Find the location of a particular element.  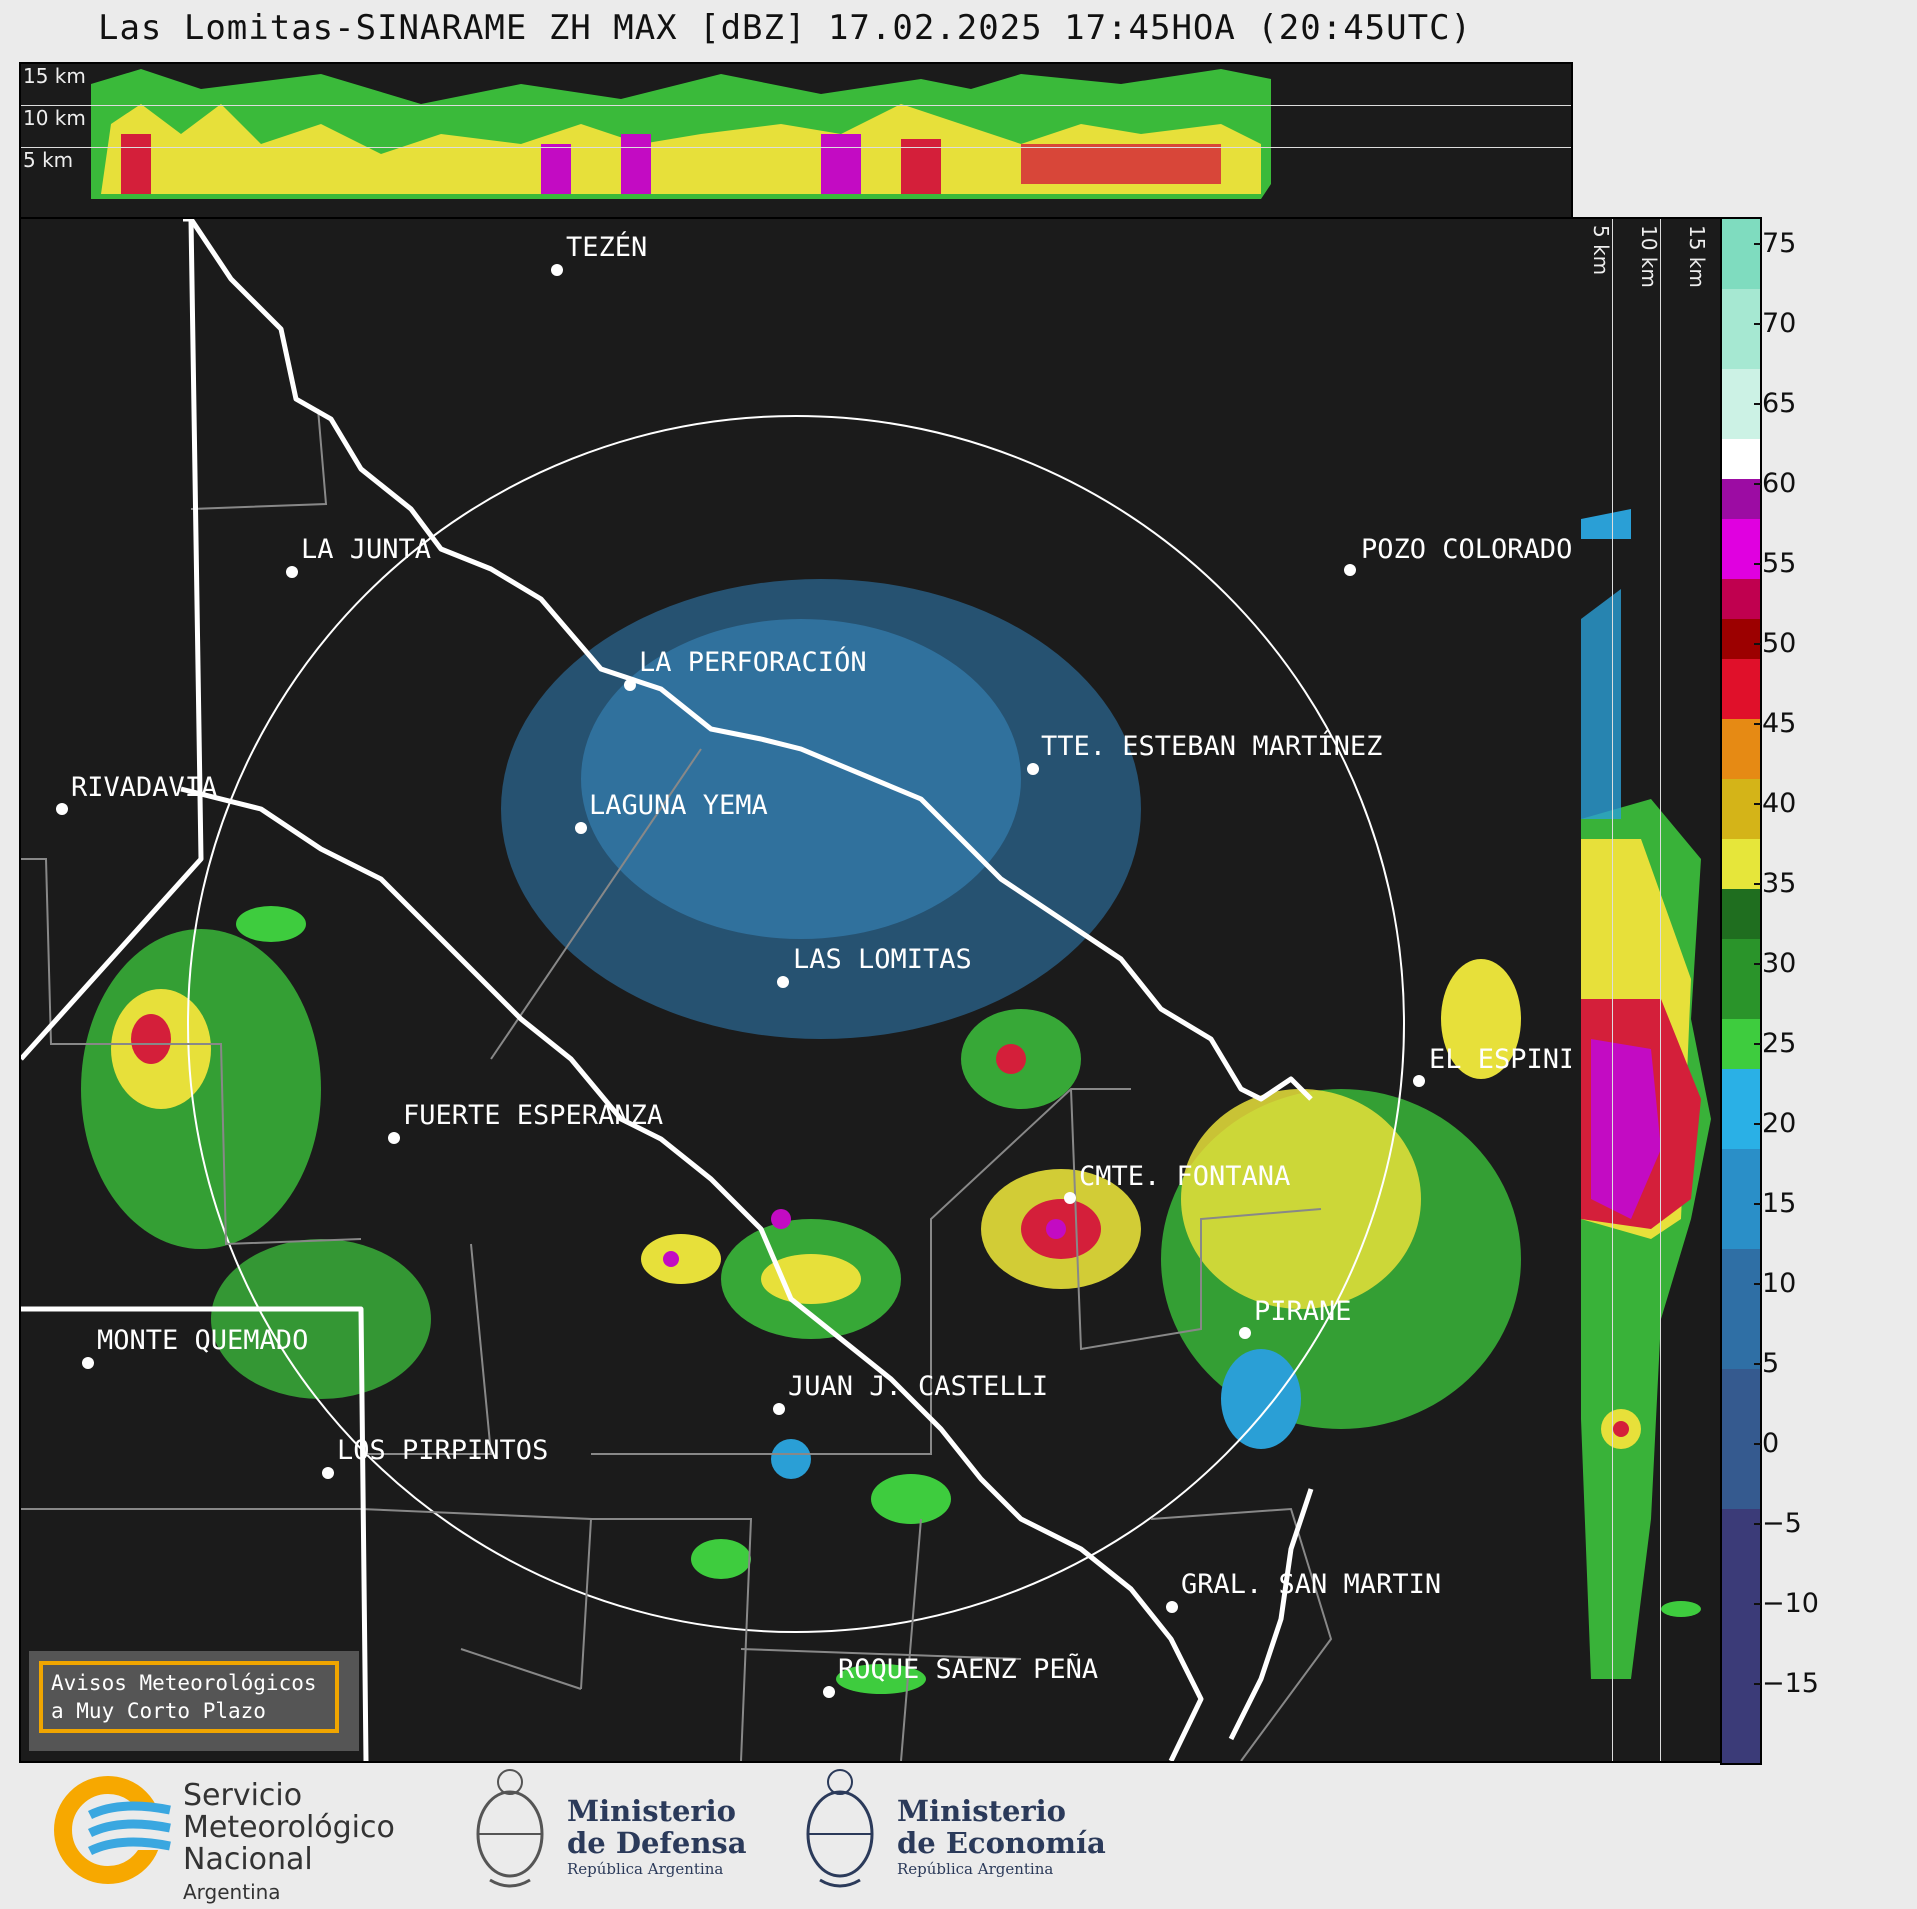

smn-line-4: Argentina is located at coordinates (232, 1892).